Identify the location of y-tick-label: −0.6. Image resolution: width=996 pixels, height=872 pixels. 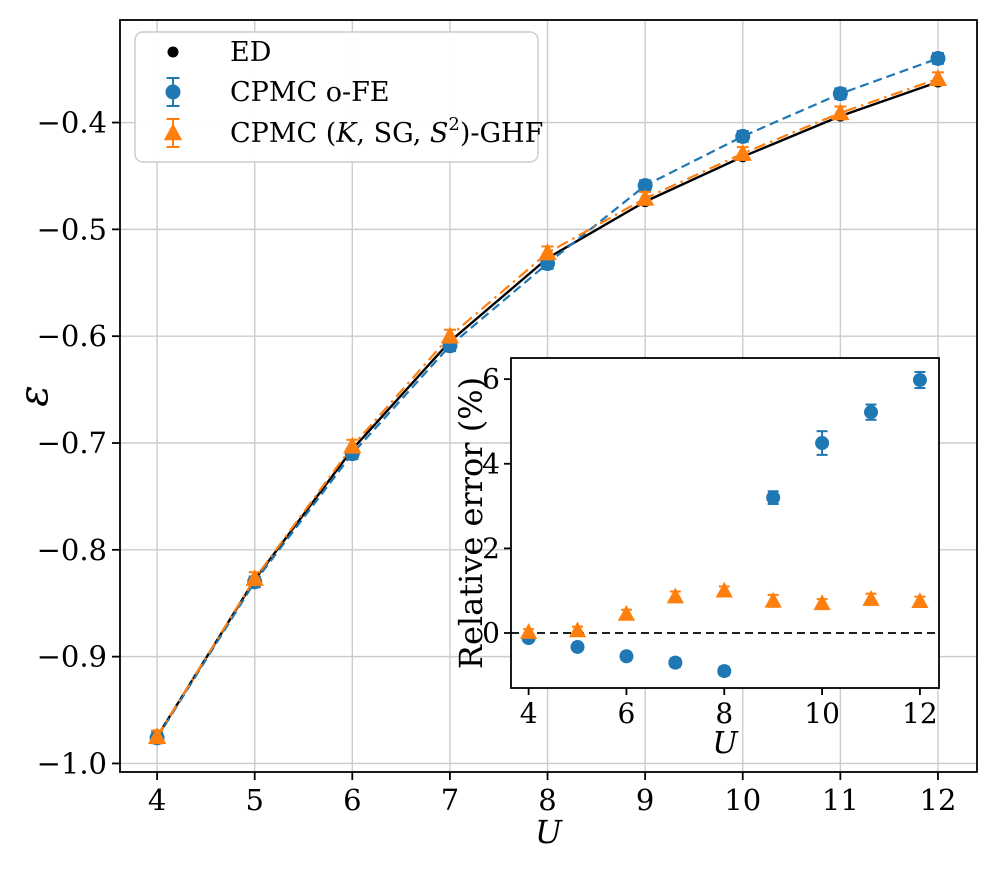
(72, 336).